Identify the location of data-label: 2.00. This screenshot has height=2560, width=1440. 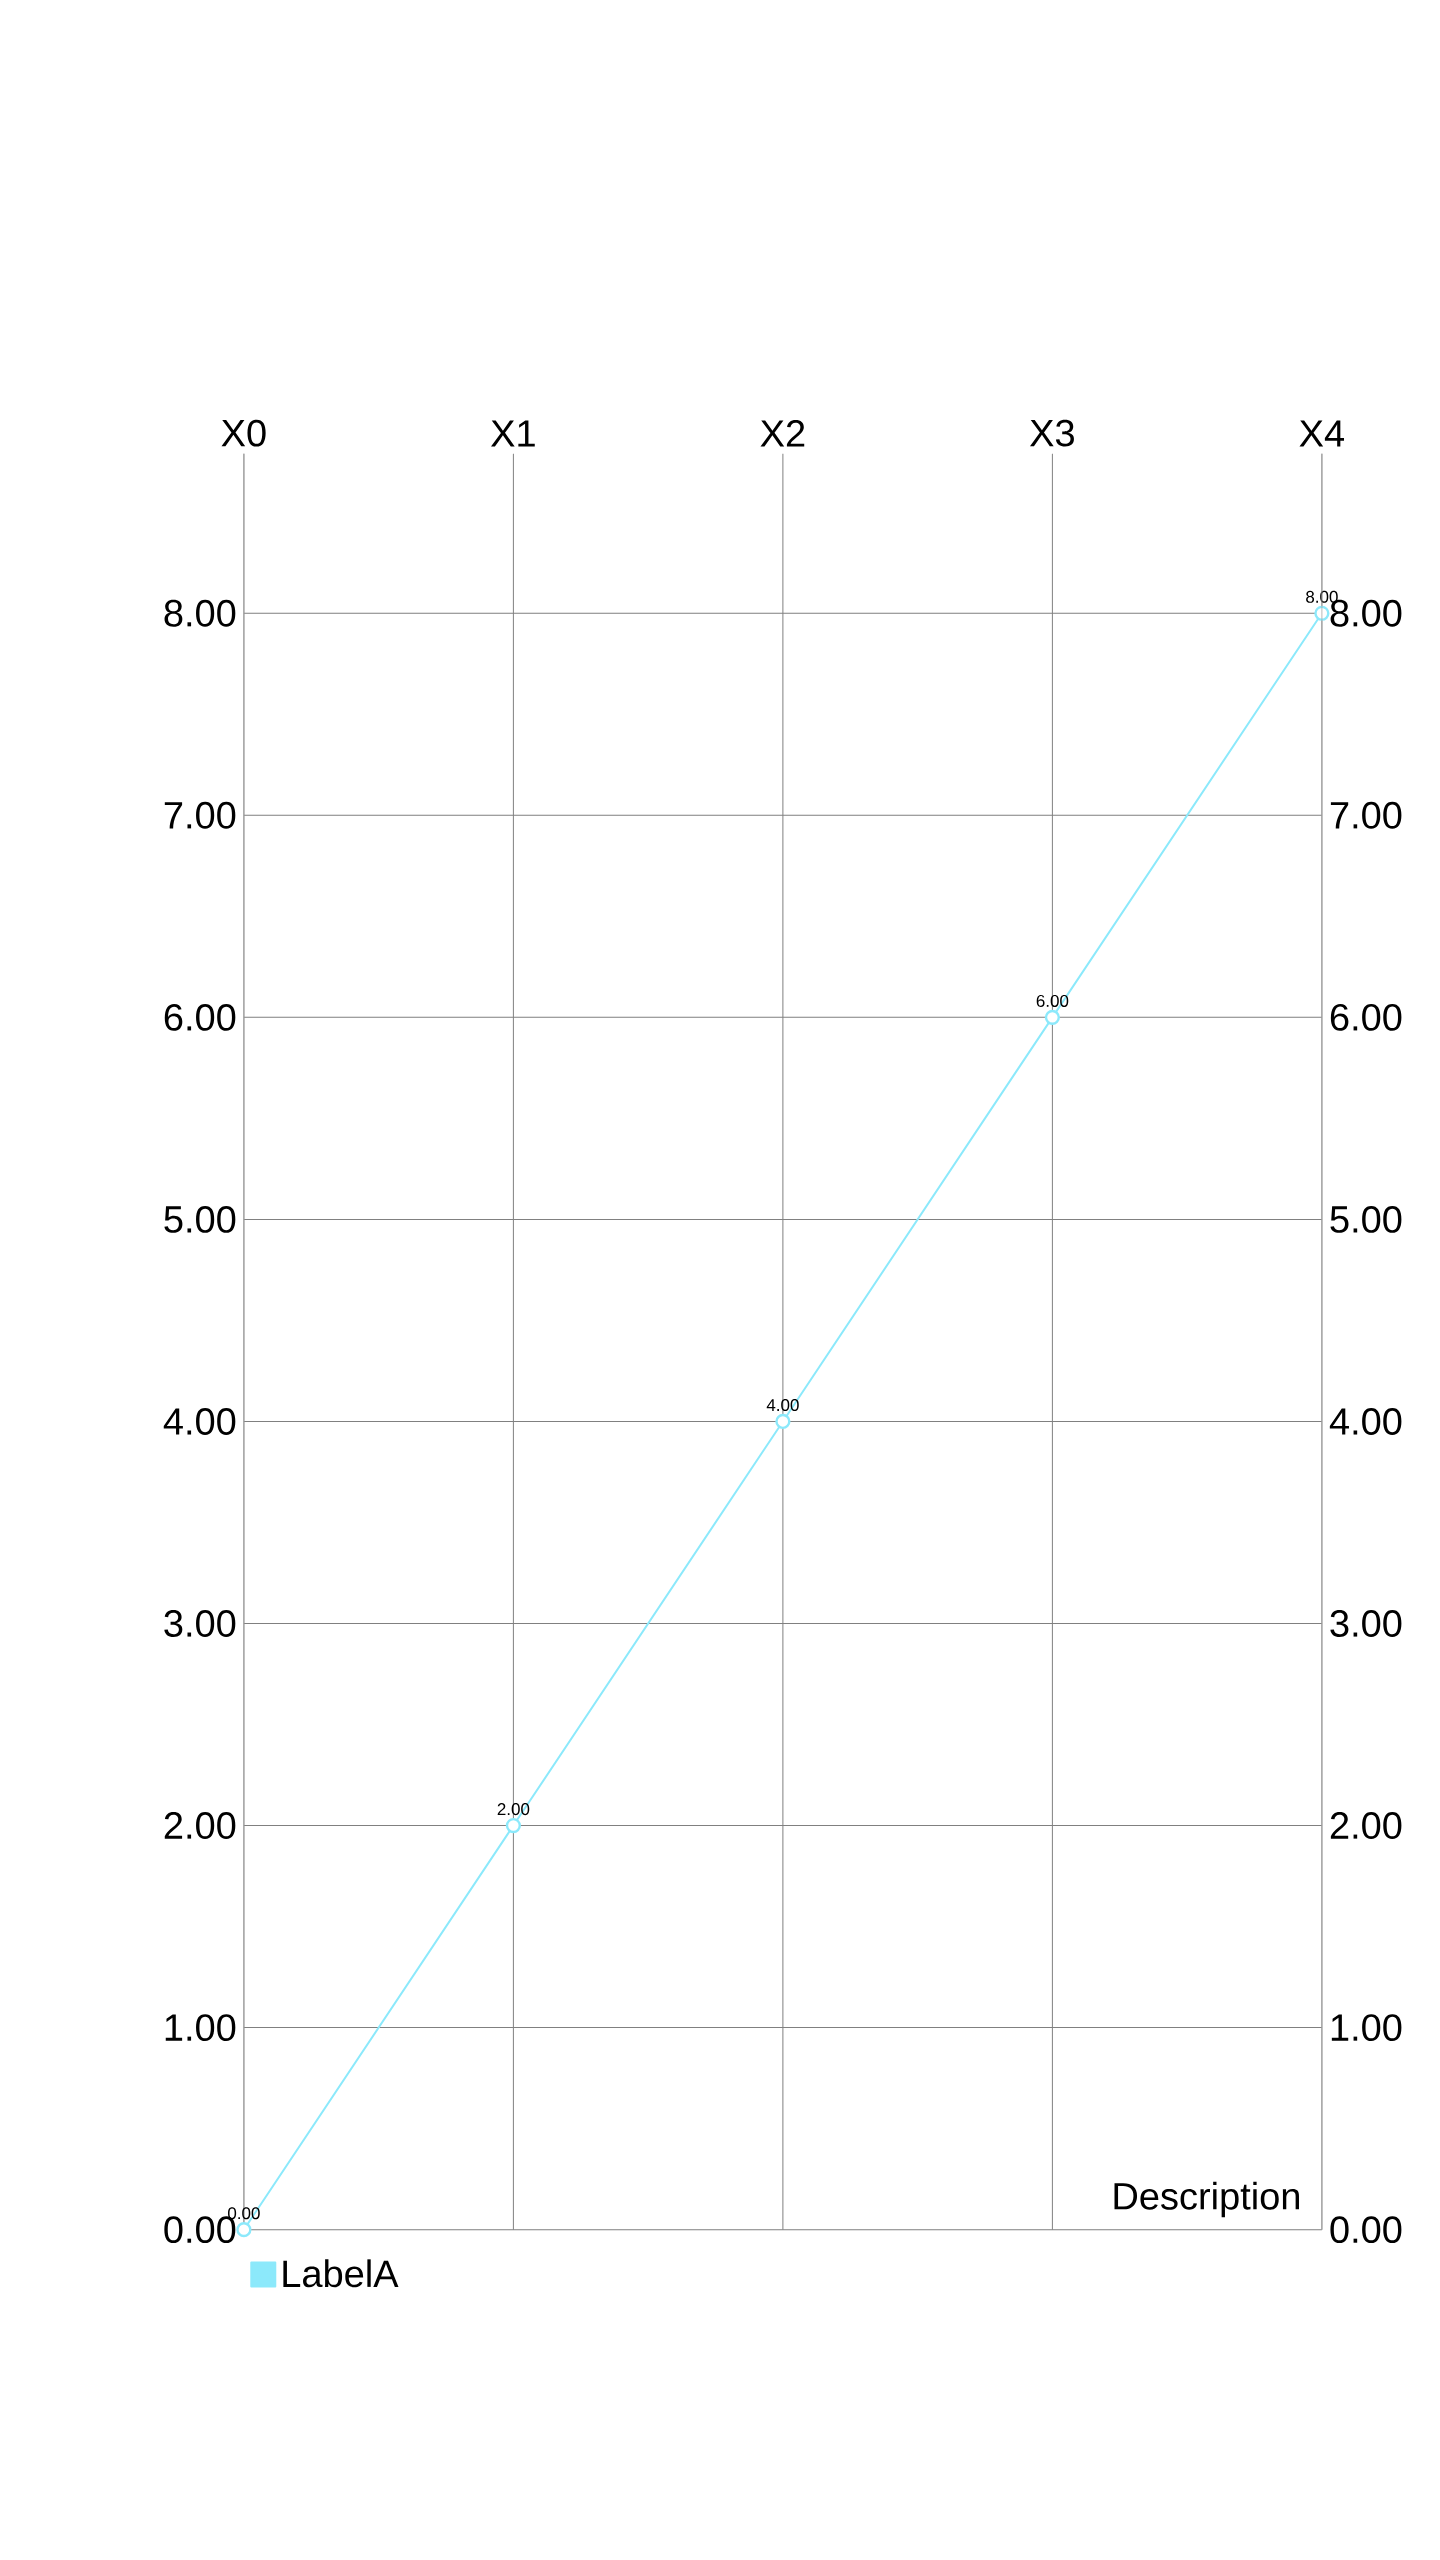
(513, 1809).